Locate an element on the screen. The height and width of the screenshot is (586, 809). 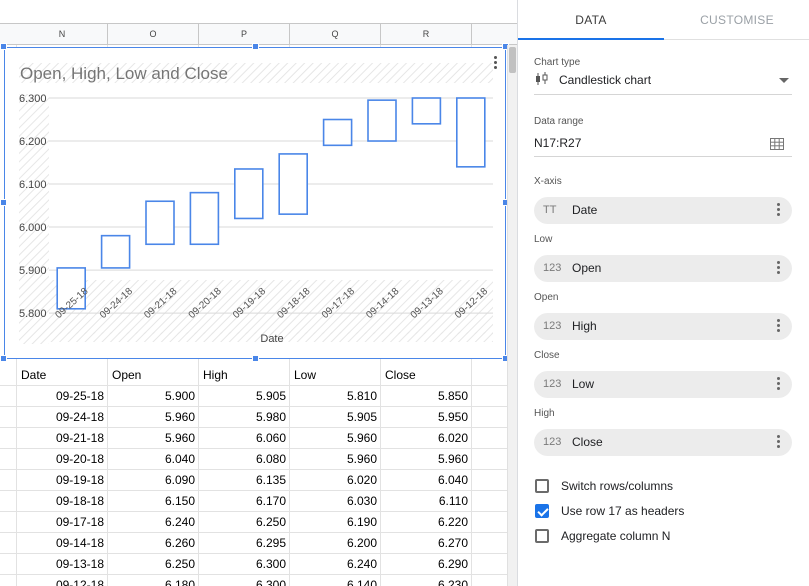
resize-handle-top-left is located at coordinates (3, 46).